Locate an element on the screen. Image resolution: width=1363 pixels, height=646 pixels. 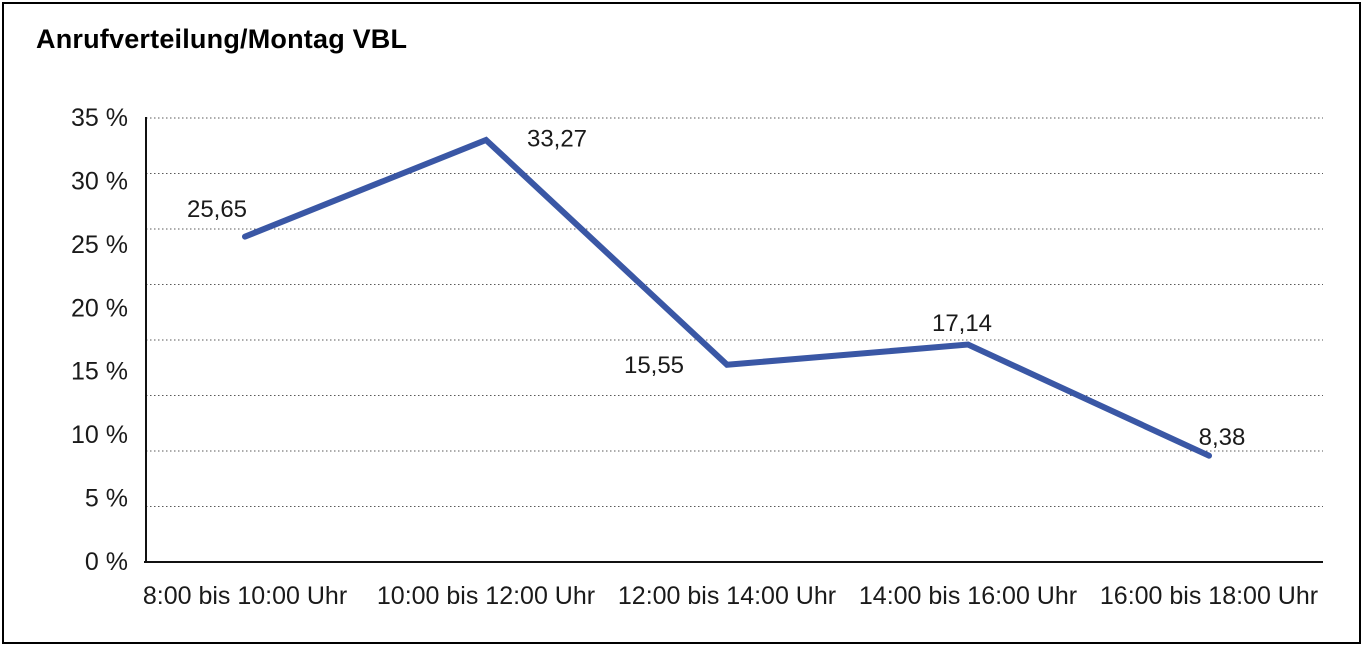
x-axis-category-label: 10:00 bis 12:00 Uhr is located at coordinates (486, 596).